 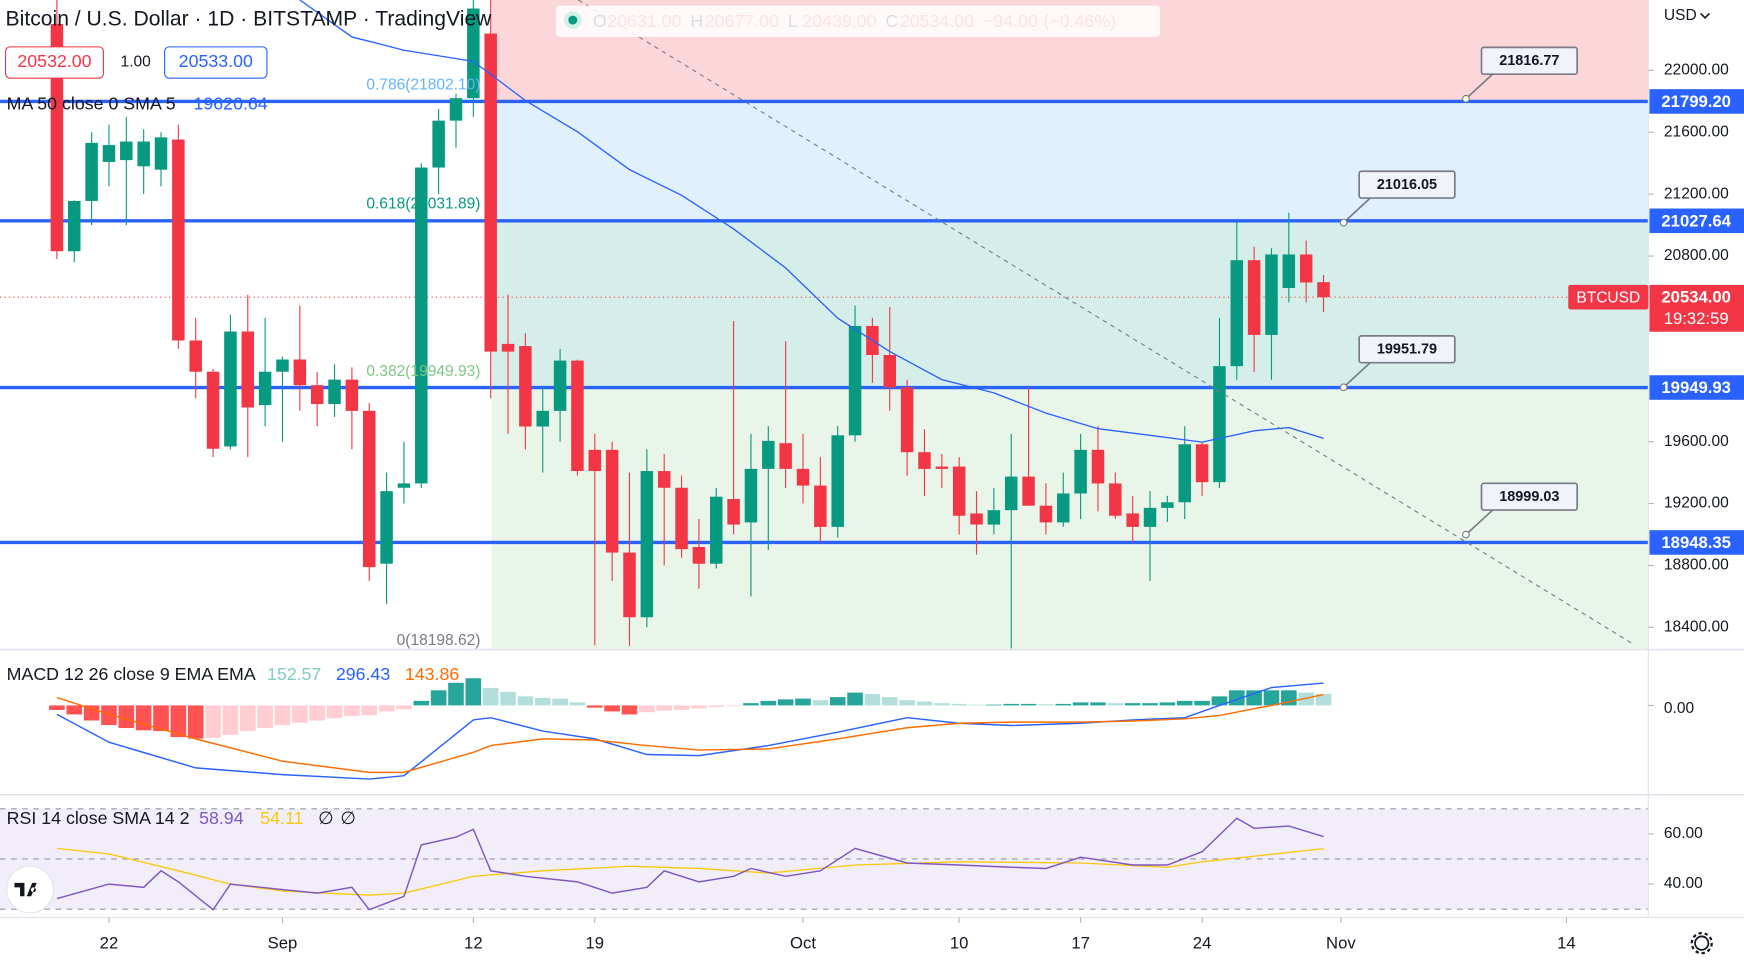 I want to click on x-tick-label: Nov, so click(x=1341, y=943).